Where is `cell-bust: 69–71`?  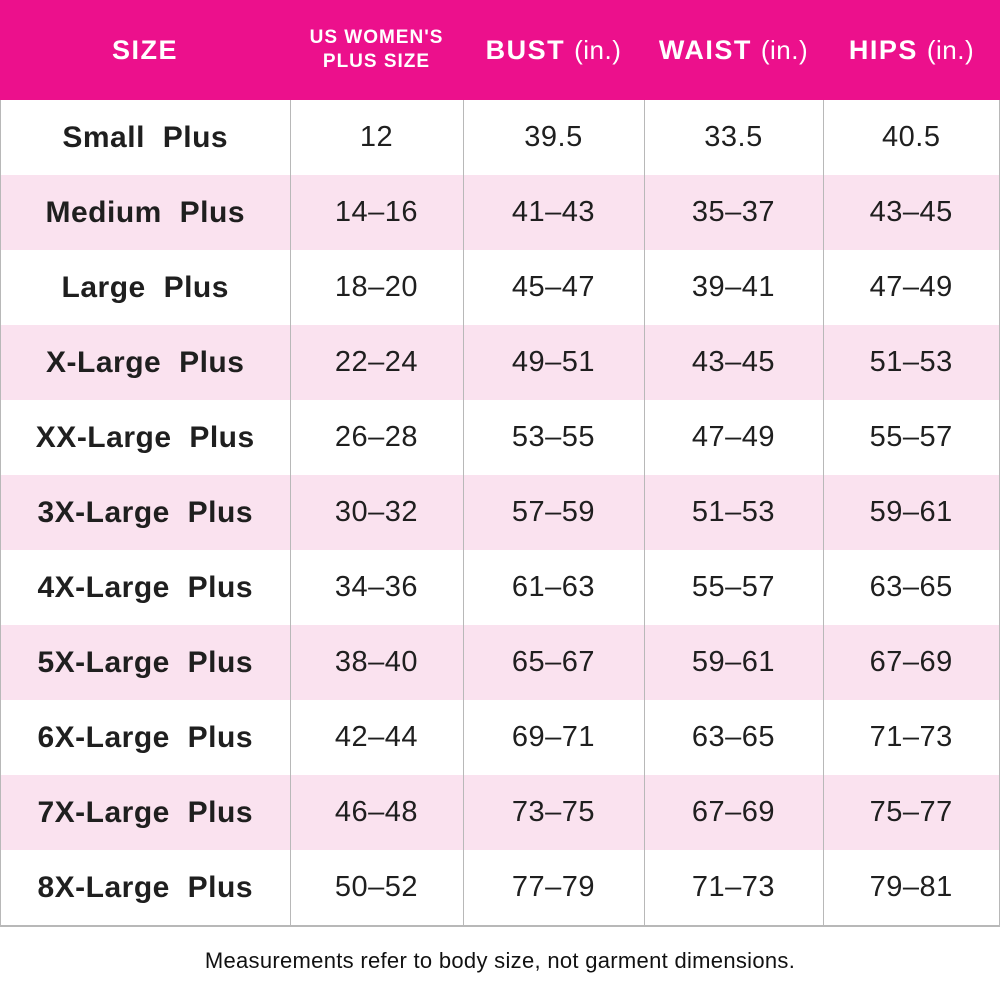
cell-bust: 69–71 is located at coordinates (553, 737).